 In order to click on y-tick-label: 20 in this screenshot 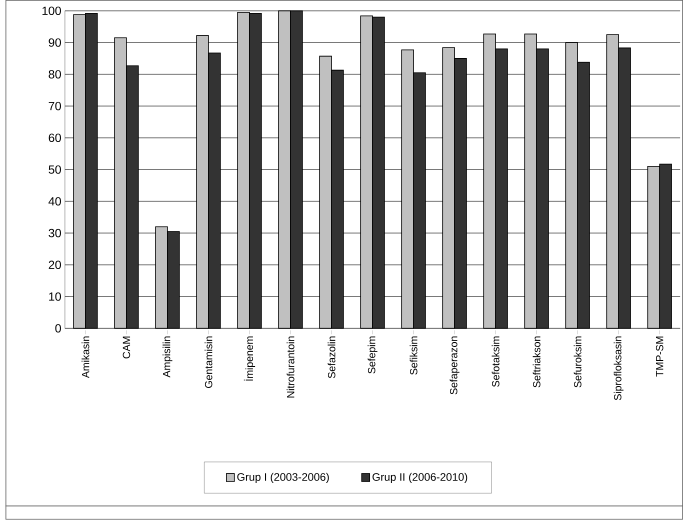, I will do `click(54, 265)`.